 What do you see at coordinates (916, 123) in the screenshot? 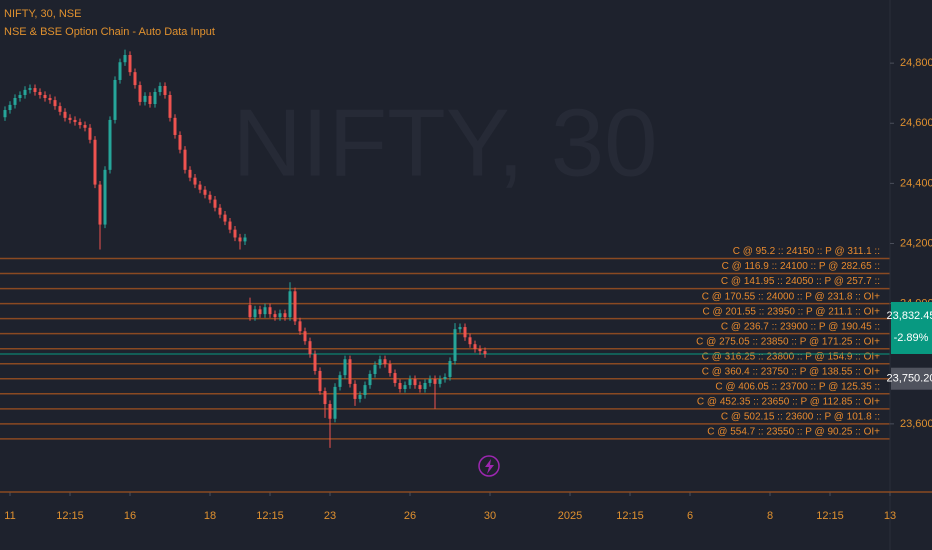
I see `y-tick-label: 24,600.00` at bounding box center [916, 123].